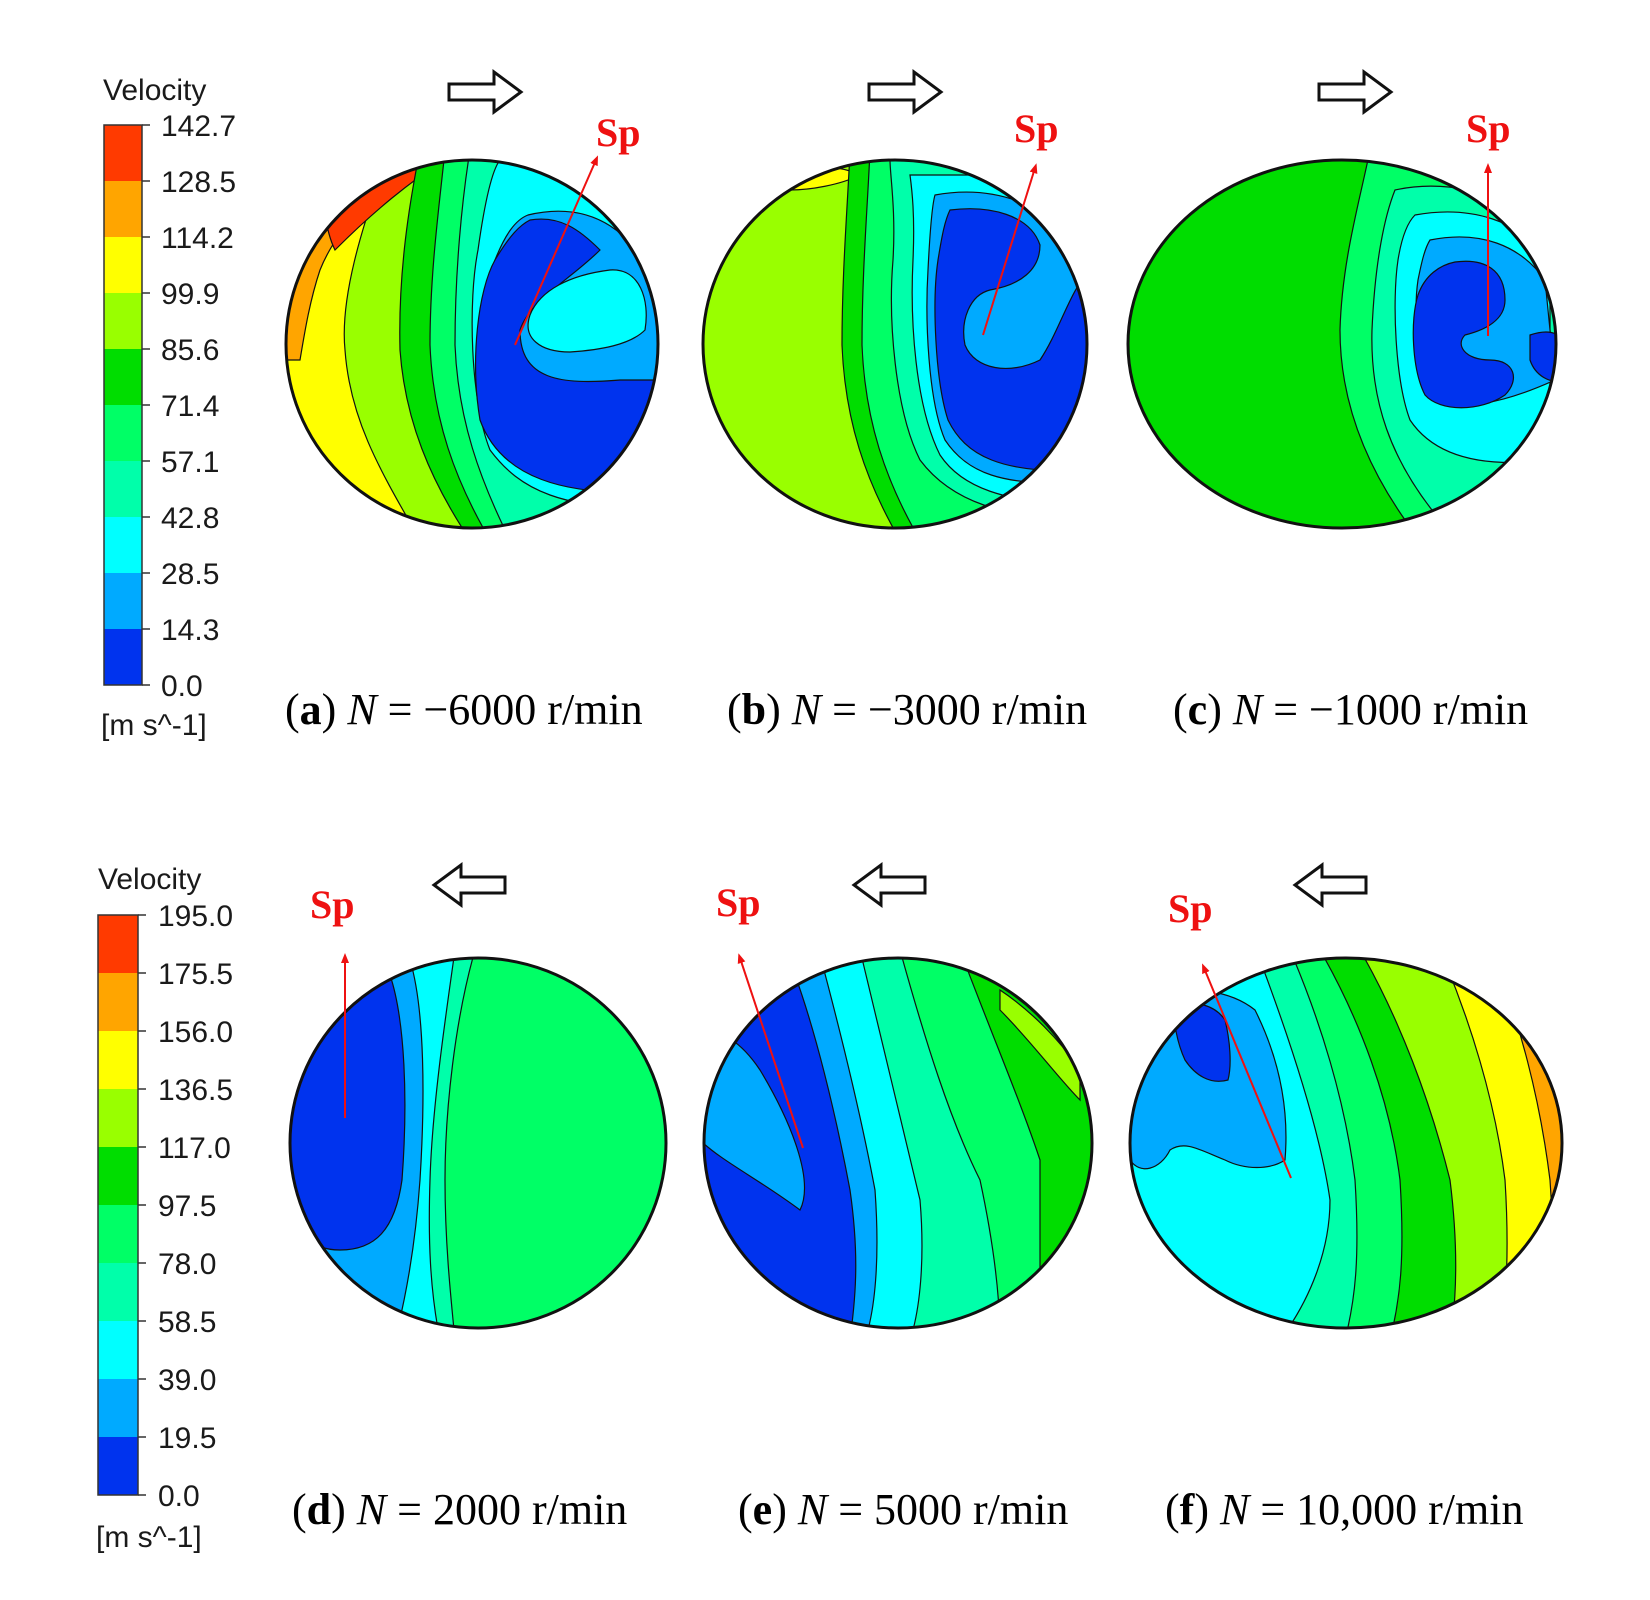 The image size is (1650, 1600). I want to click on legend-bottom-unit: [m s^-1], so click(149, 1537).